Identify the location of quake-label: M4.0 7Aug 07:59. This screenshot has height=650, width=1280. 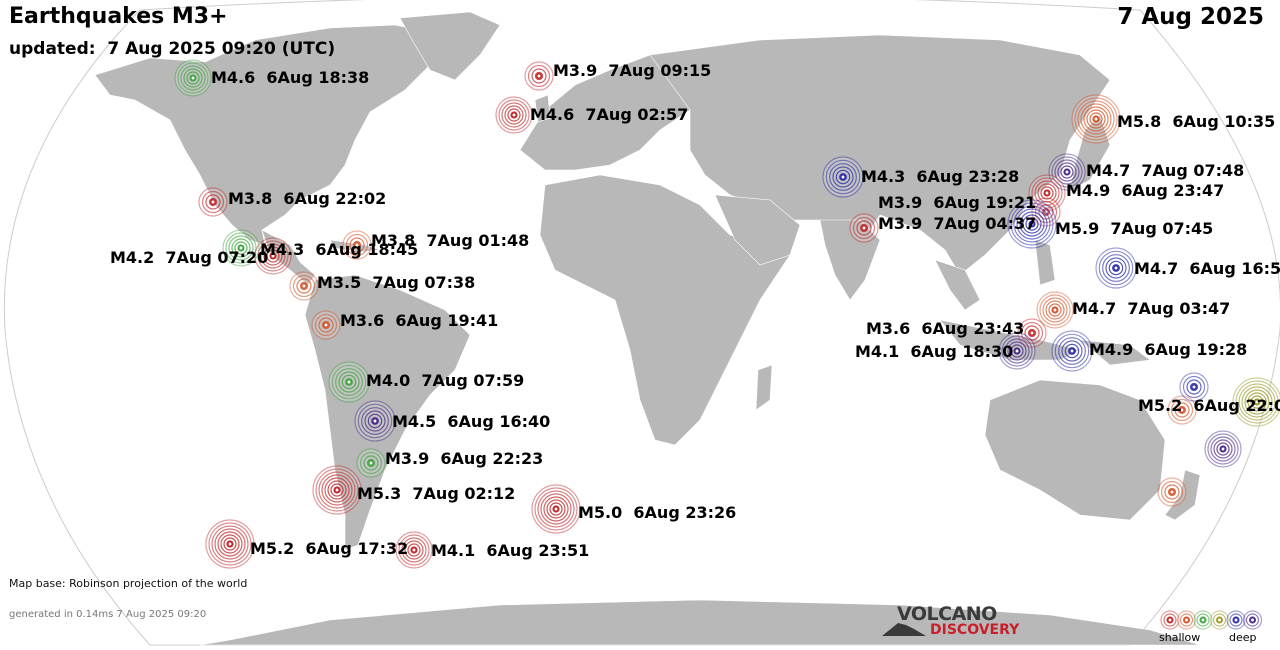
(445, 380).